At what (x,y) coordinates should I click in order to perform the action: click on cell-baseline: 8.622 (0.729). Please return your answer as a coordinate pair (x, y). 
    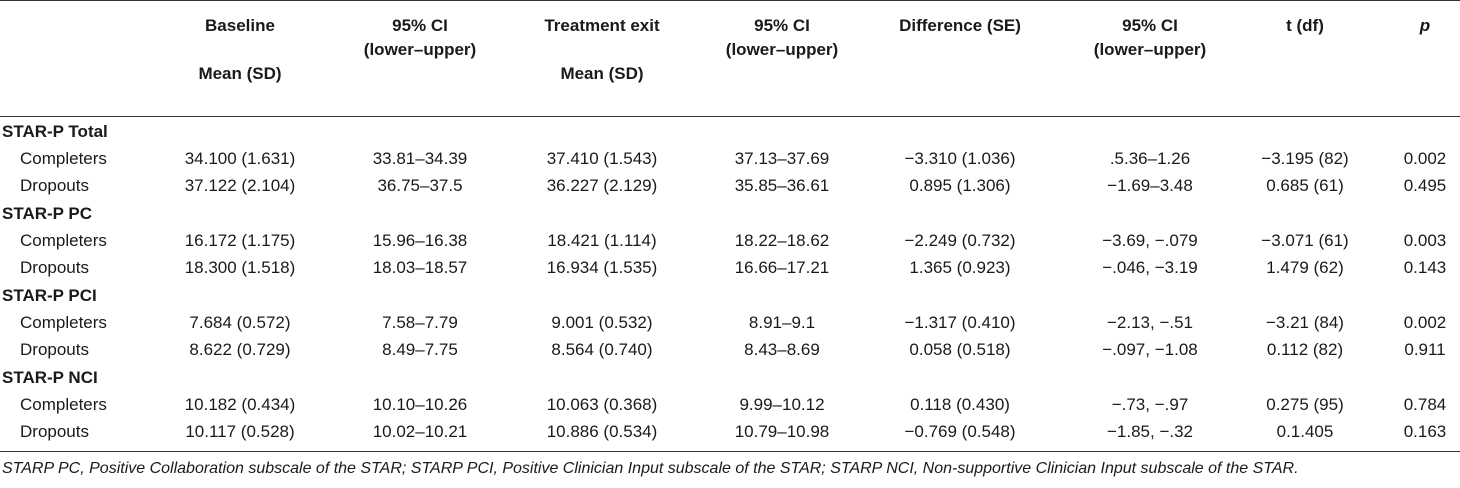
    Looking at the image, I should click on (240, 349).